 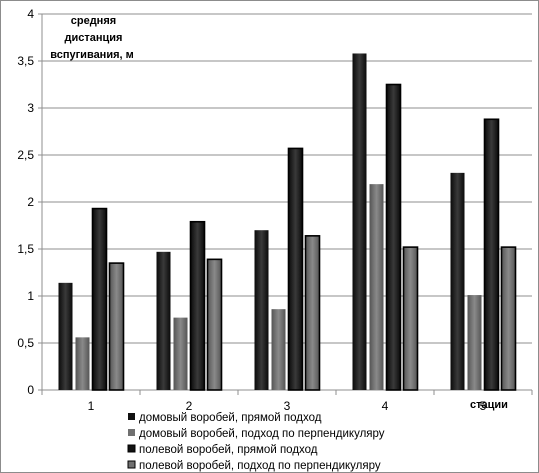 What do you see at coordinates (30, 390) in the screenshot?
I see `y-tick-label: 0` at bounding box center [30, 390].